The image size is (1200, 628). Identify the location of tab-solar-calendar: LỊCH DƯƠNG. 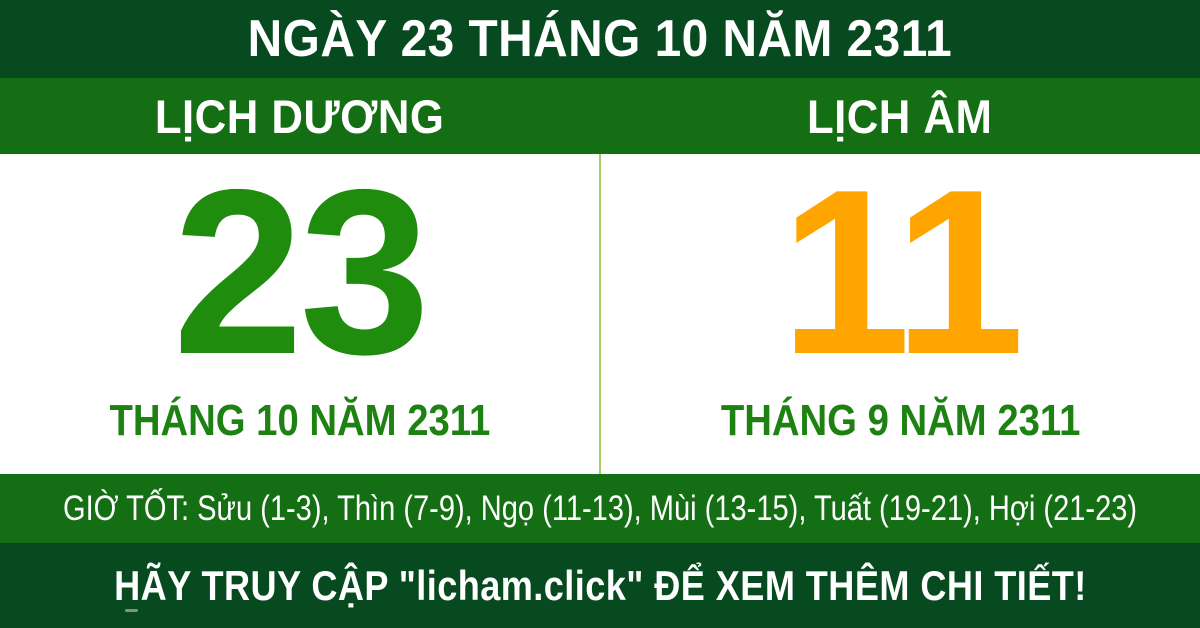
(300, 116).